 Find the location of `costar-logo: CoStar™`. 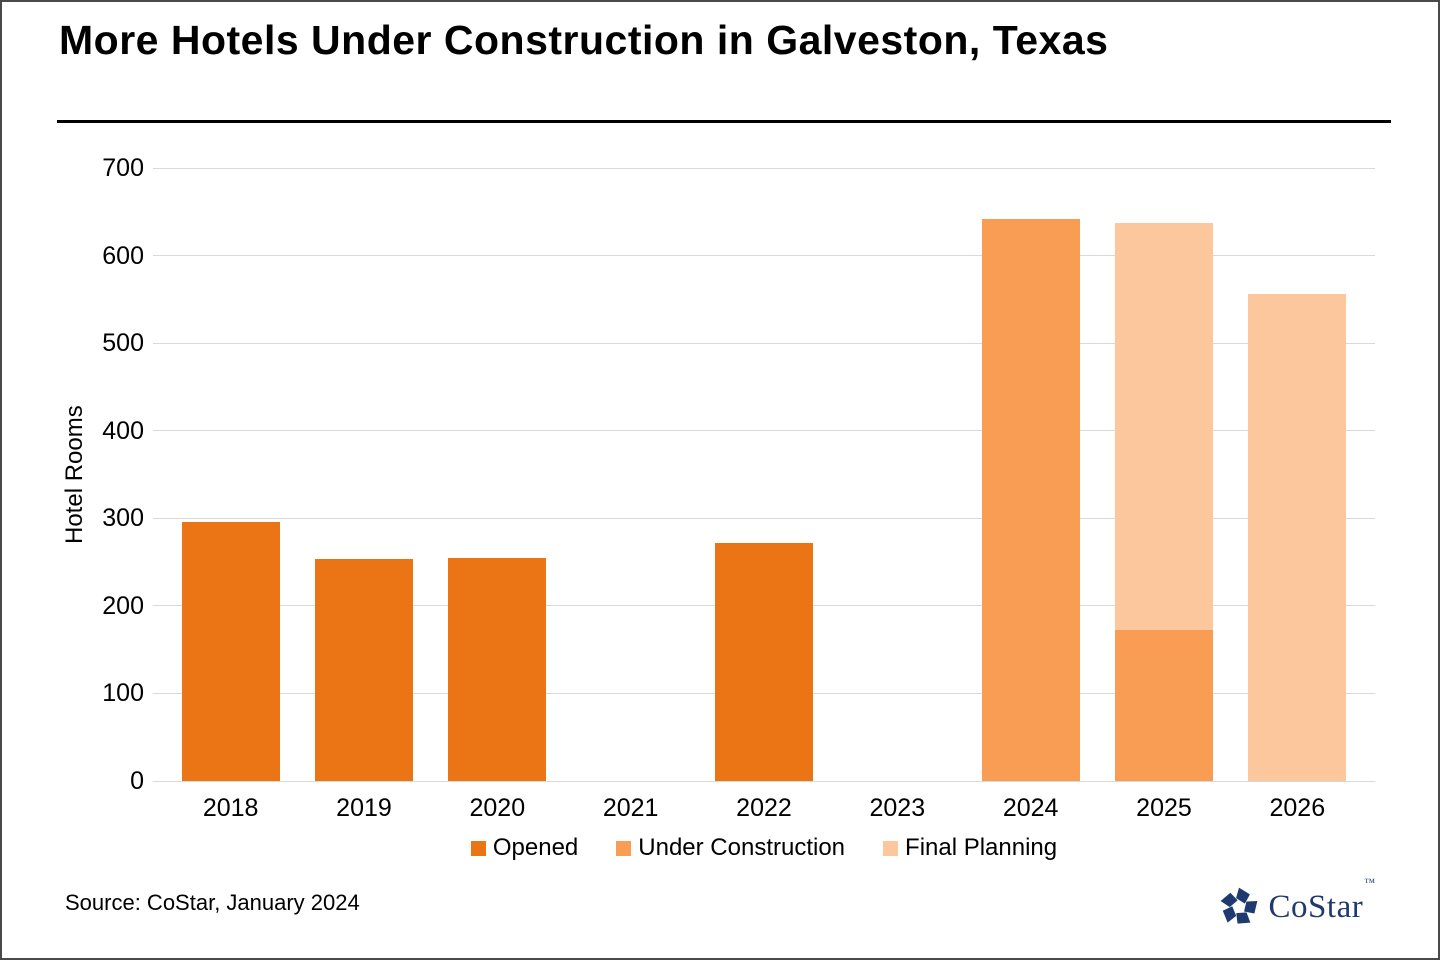

costar-logo: CoStar™ is located at coordinates (1296, 902).